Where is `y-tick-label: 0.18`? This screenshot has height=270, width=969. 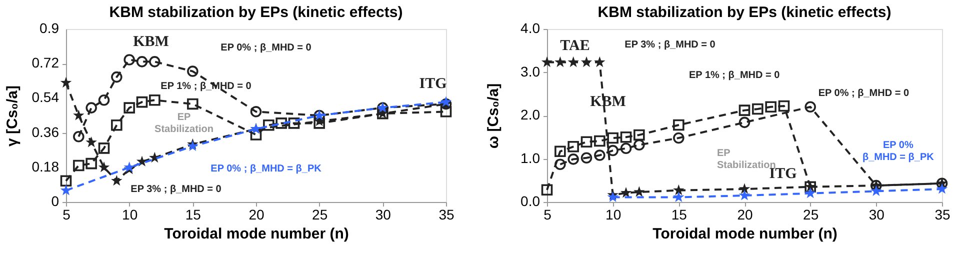 y-tick-label: 0.18 is located at coordinates (46, 166).